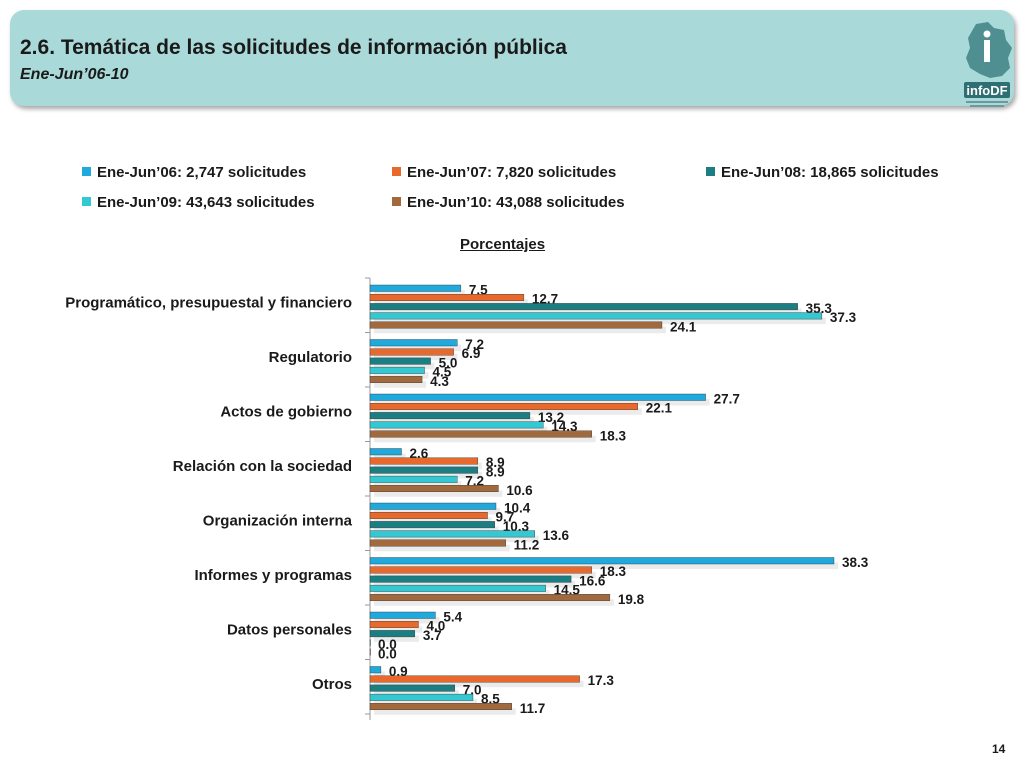  What do you see at coordinates (435, 626) in the screenshot?
I see `data-label: 4.0` at bounding box center [435, 626].